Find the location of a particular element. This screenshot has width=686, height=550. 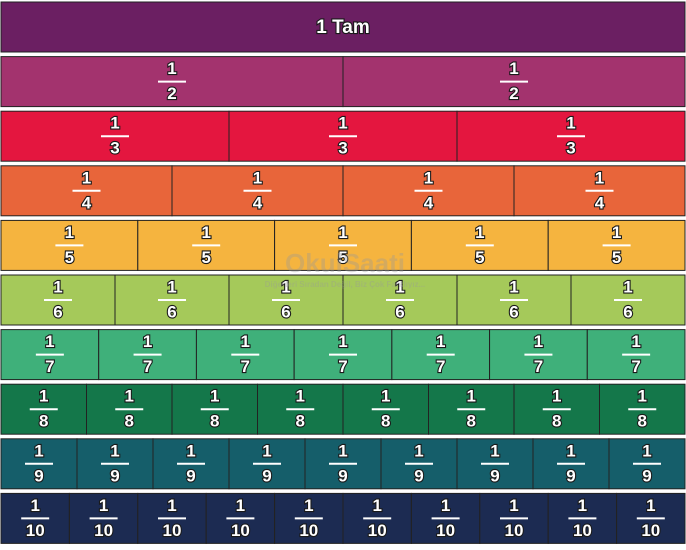

whole-bar is located at coordinates (343, 27).